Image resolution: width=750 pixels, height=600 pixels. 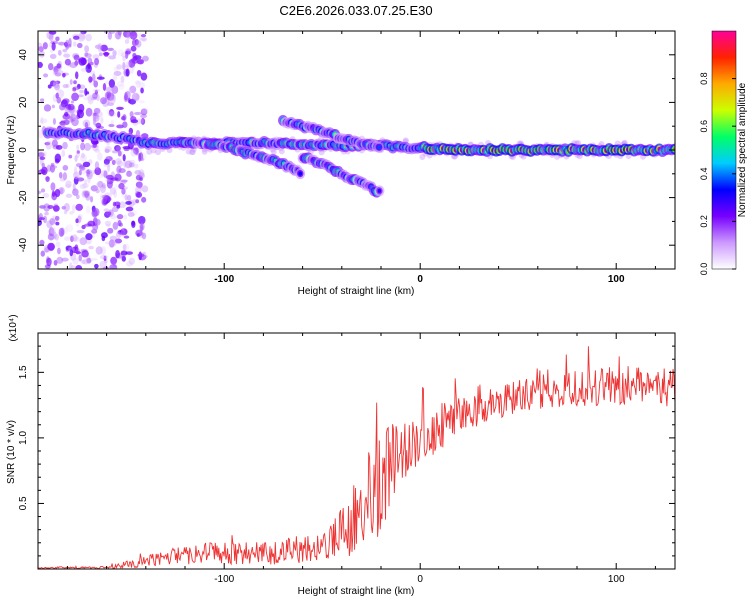 I want to click on heatmap-ytick-label: 40, so click(x=23, y=55).